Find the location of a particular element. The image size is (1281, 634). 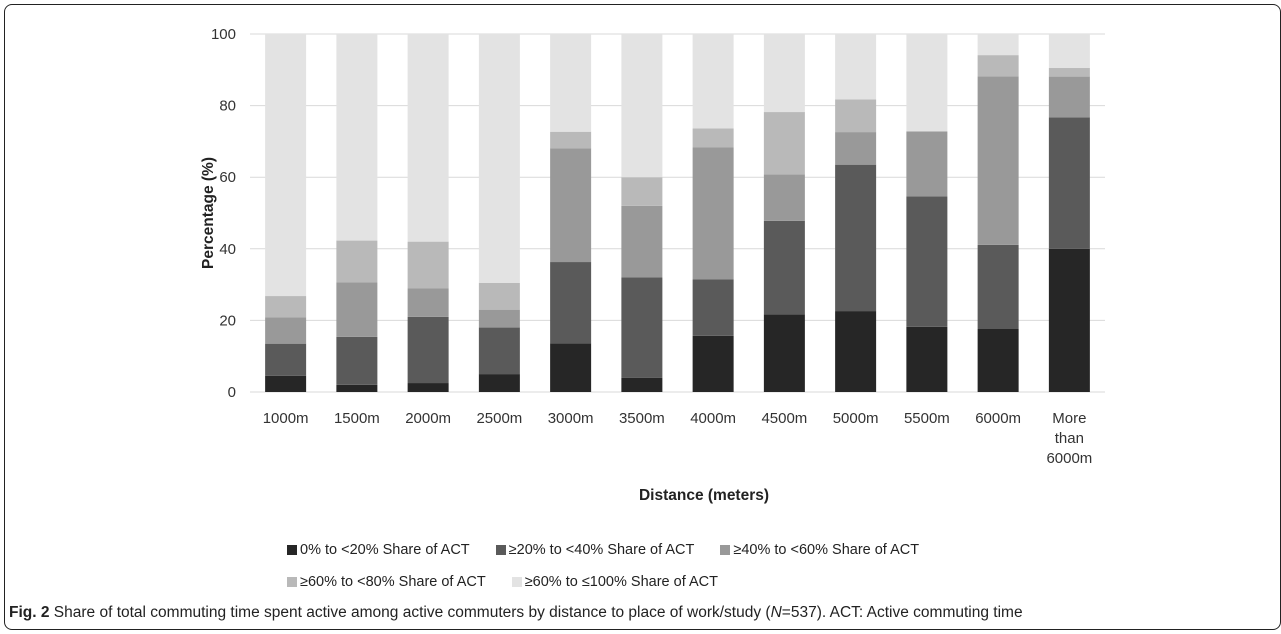

y-tick-label: 0 is located at coordinates (232, 392).